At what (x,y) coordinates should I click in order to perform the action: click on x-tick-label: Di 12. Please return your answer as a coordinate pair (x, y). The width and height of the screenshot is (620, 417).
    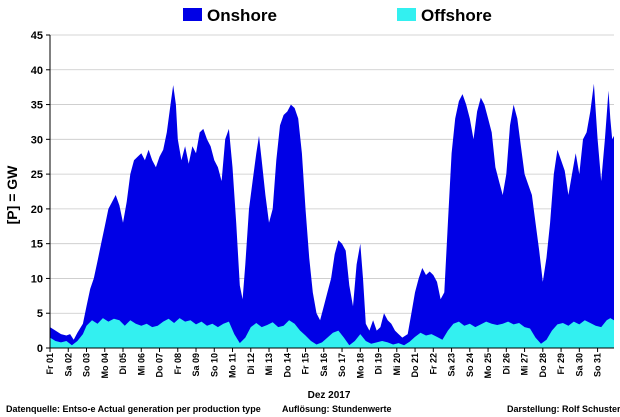
    Looking at the image, I should click on (251, 364).